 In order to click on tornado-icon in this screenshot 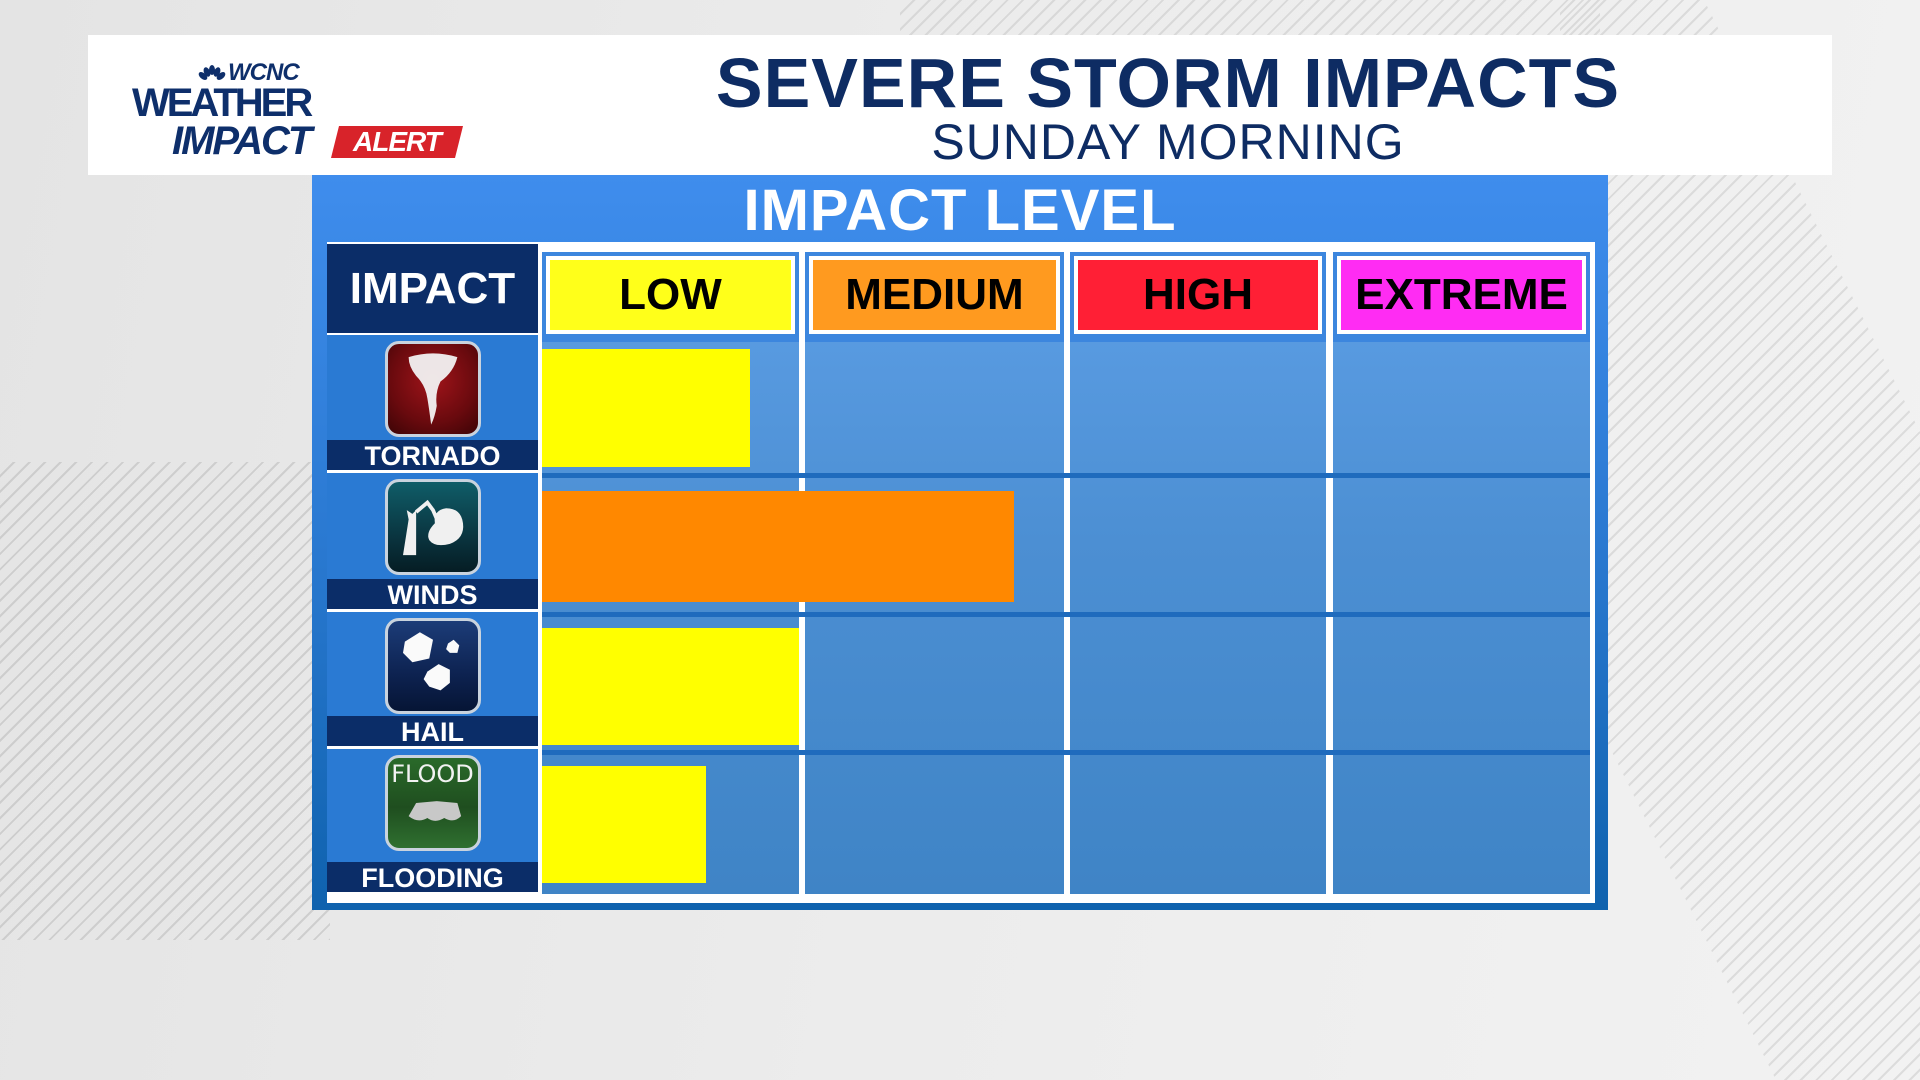, I will do `click(432, 389)`.